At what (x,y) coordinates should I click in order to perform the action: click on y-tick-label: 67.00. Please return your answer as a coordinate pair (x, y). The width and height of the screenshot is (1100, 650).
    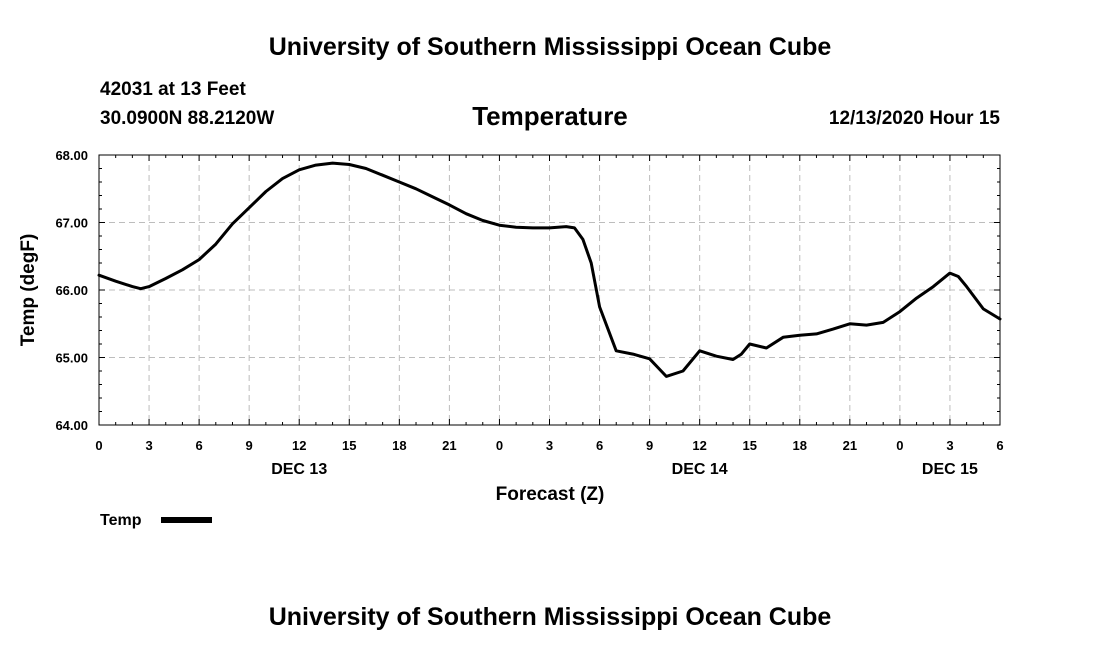
    Looking at the image, I should click on (71, 223).